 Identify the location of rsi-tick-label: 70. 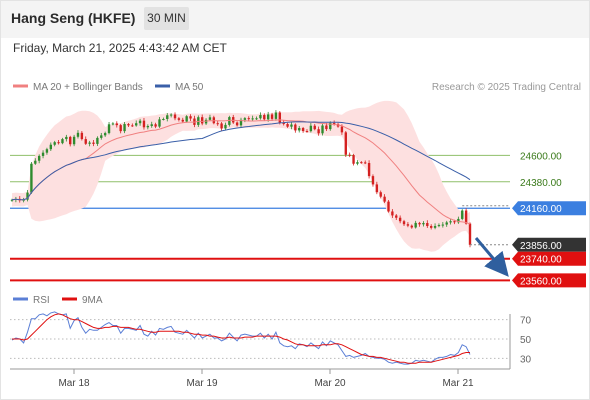
(526, 321).